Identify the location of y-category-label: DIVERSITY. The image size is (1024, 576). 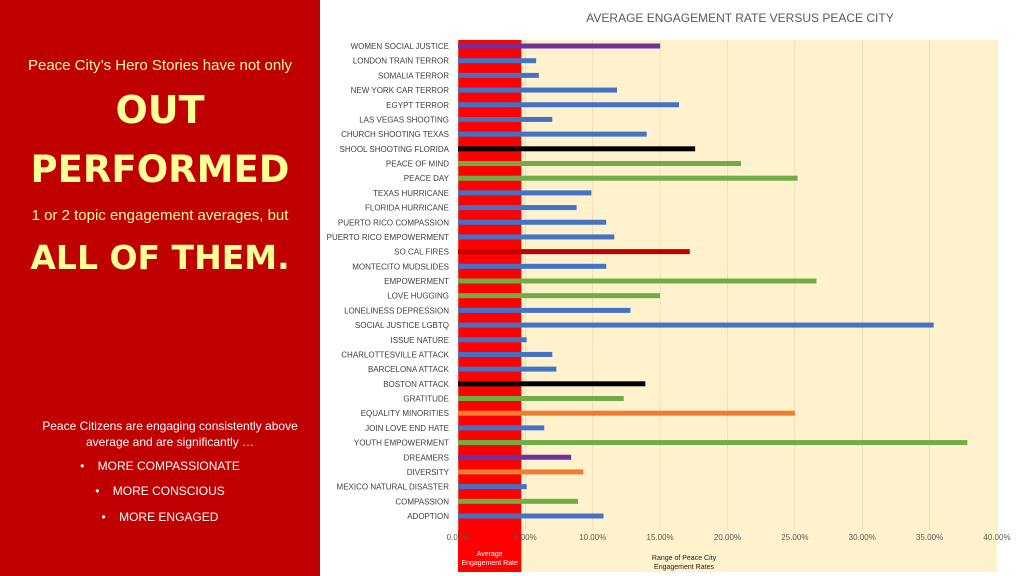
(428, 472).